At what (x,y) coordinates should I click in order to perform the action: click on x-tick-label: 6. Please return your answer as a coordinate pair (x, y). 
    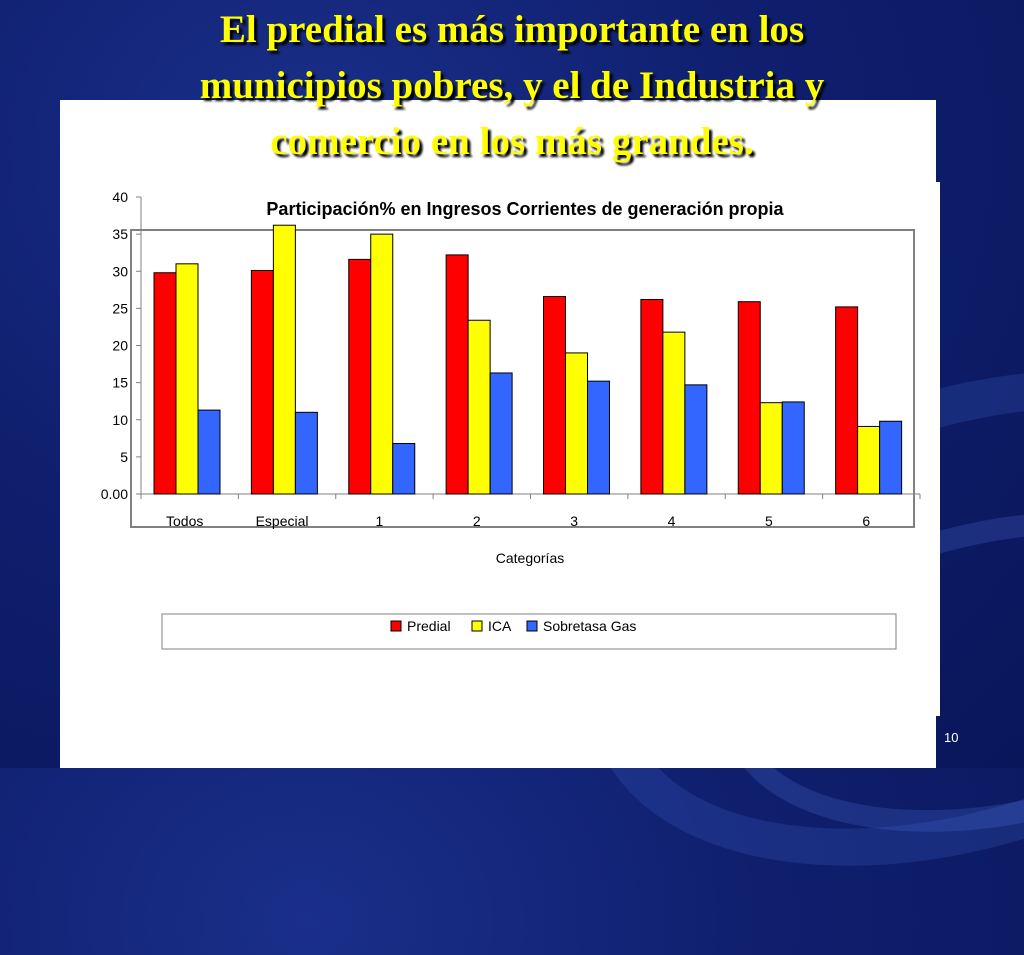
    Looking at the image, I should click on (866, 521).